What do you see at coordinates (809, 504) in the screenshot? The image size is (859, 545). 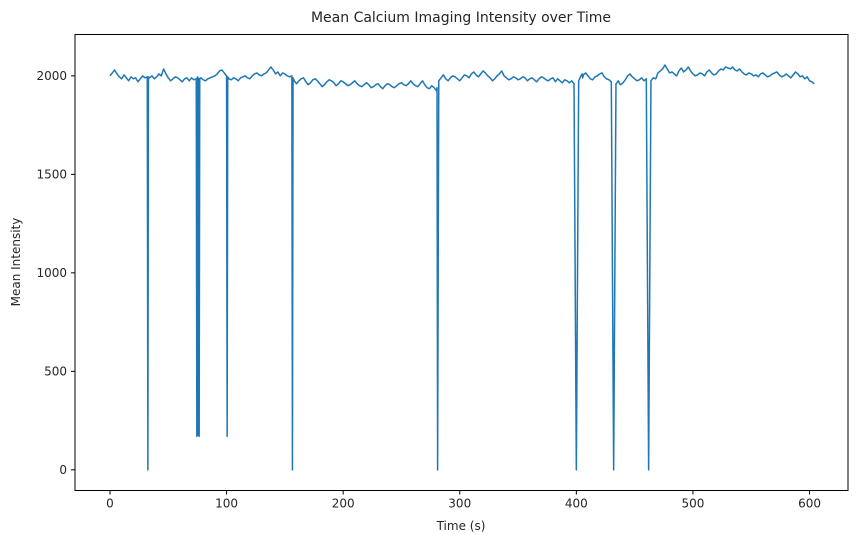 I see `x-tick-label: 600` at bounding box center [809, 504].